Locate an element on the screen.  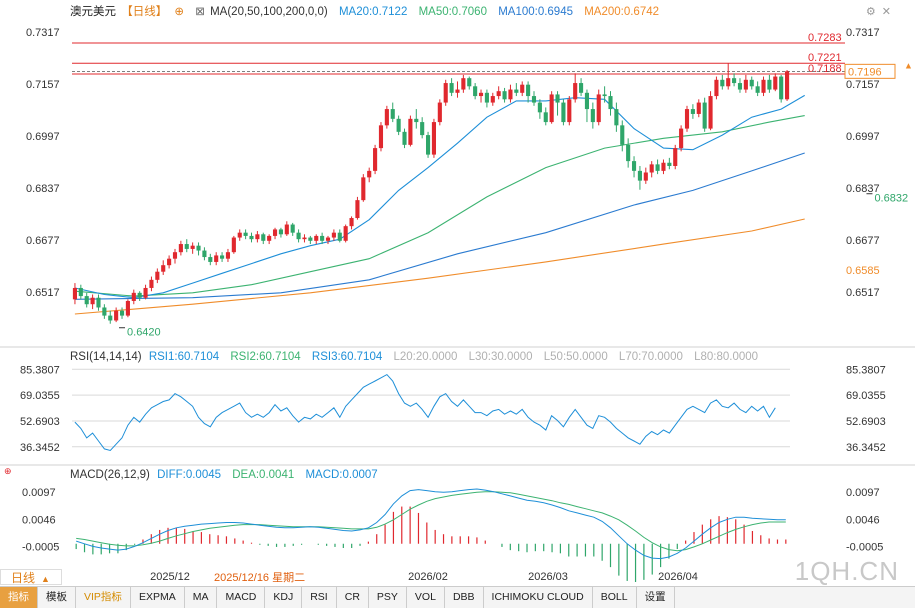
rsi1-value: RSI1:60.7104 is located at coordinates (184, 357).